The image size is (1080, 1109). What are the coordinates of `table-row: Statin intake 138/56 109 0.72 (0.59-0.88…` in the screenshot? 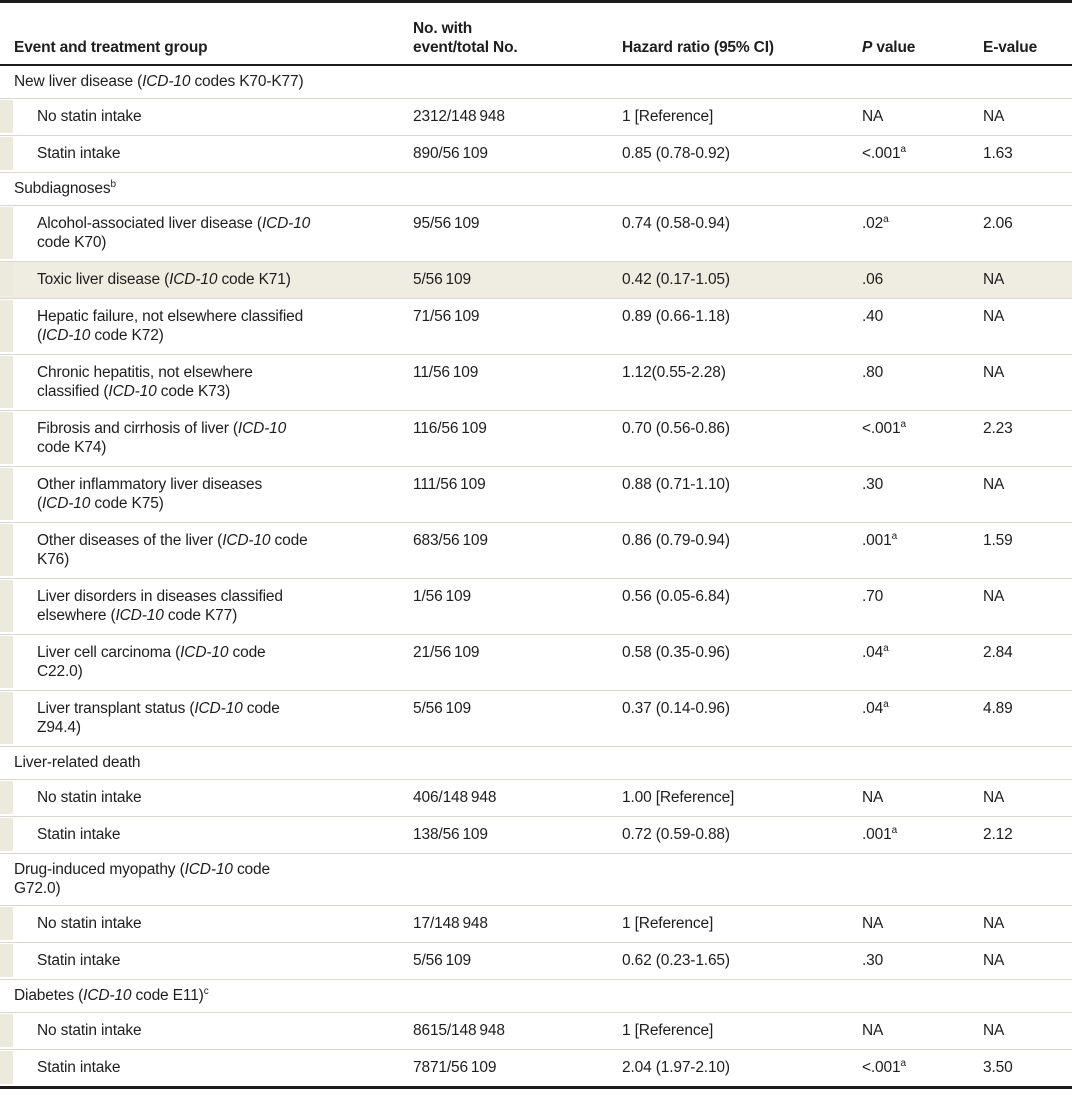 It's located at (536, 835).